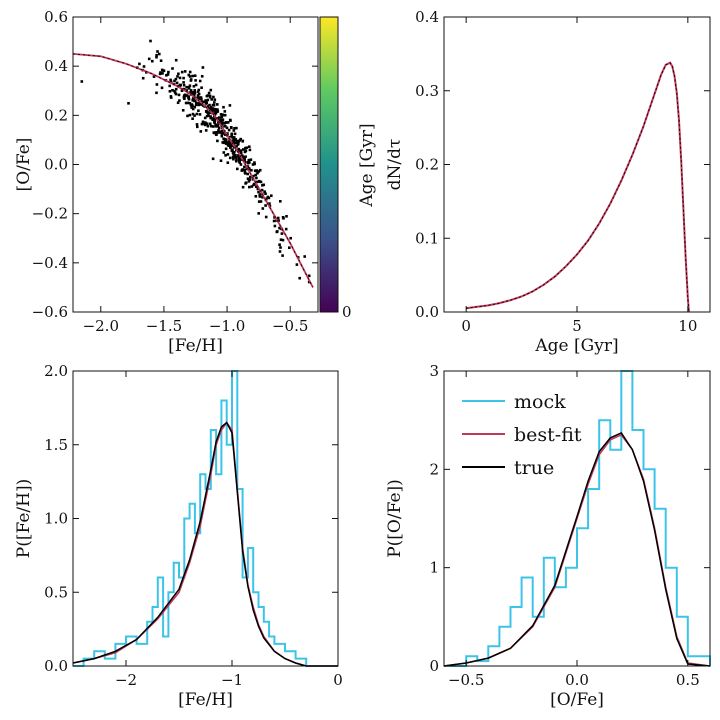 This screenshot has height=720, width=720. I want to click on y-axis-label: P([Fe/H]), so click(24, 518).